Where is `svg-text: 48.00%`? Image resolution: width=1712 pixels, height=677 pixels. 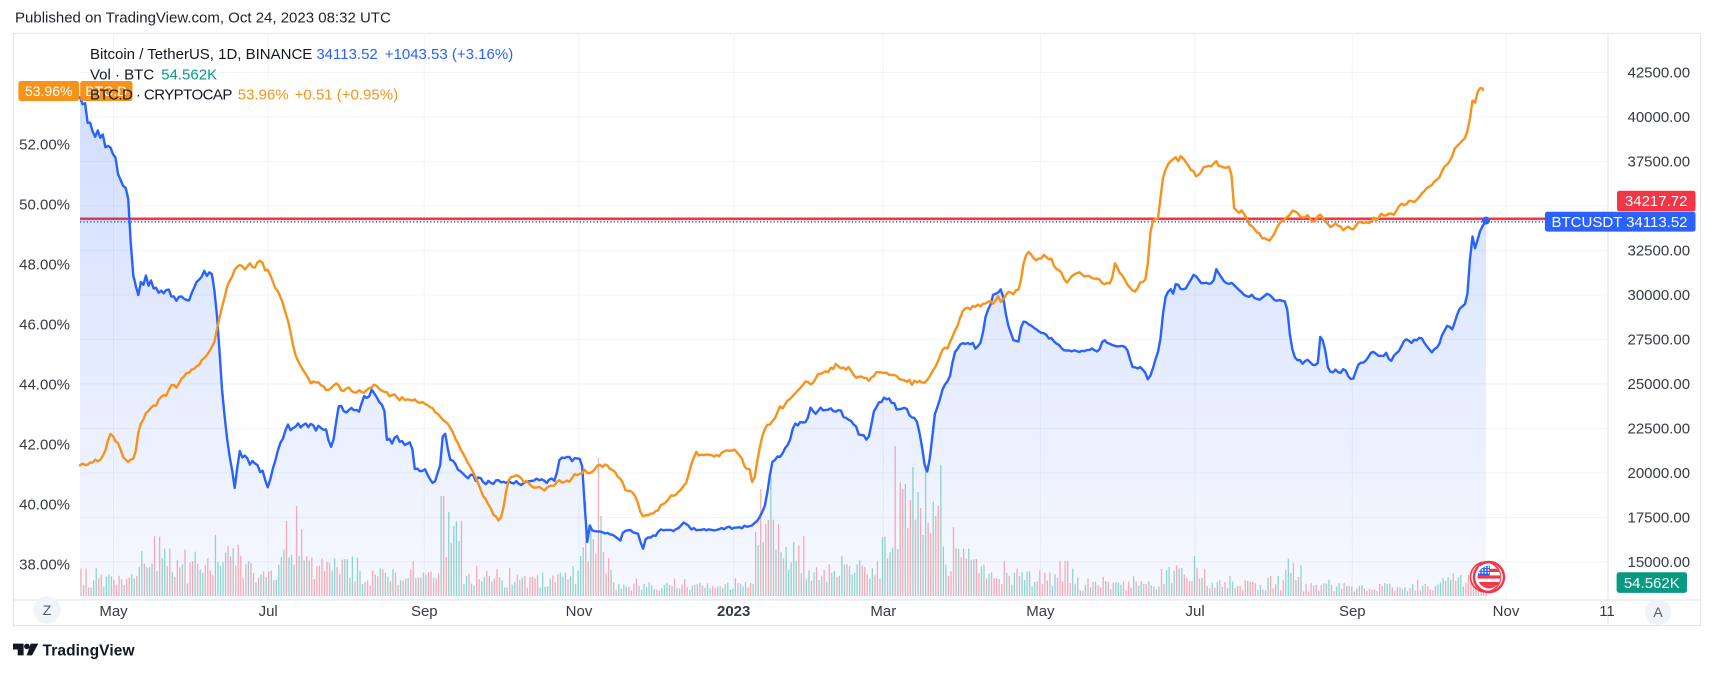
svg-text: 48.00% is located at coordinates (44, 265).